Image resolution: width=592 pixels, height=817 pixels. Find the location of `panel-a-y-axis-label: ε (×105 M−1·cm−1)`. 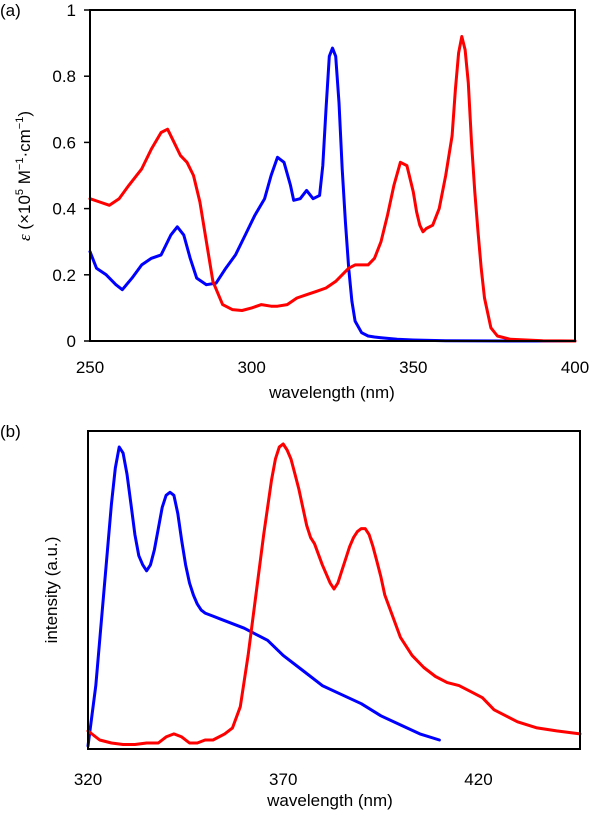

panel-a-y-axis-label: ε (×105 M−1·cm−1) is located at coordinates (24, 176).